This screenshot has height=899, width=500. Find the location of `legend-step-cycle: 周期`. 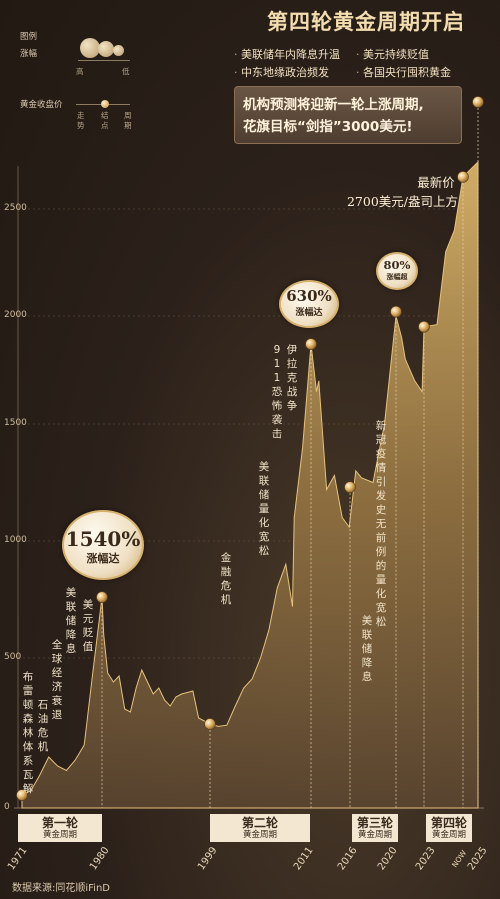

legend-step-cycle: 周期 is located at coordinates (128, 120).